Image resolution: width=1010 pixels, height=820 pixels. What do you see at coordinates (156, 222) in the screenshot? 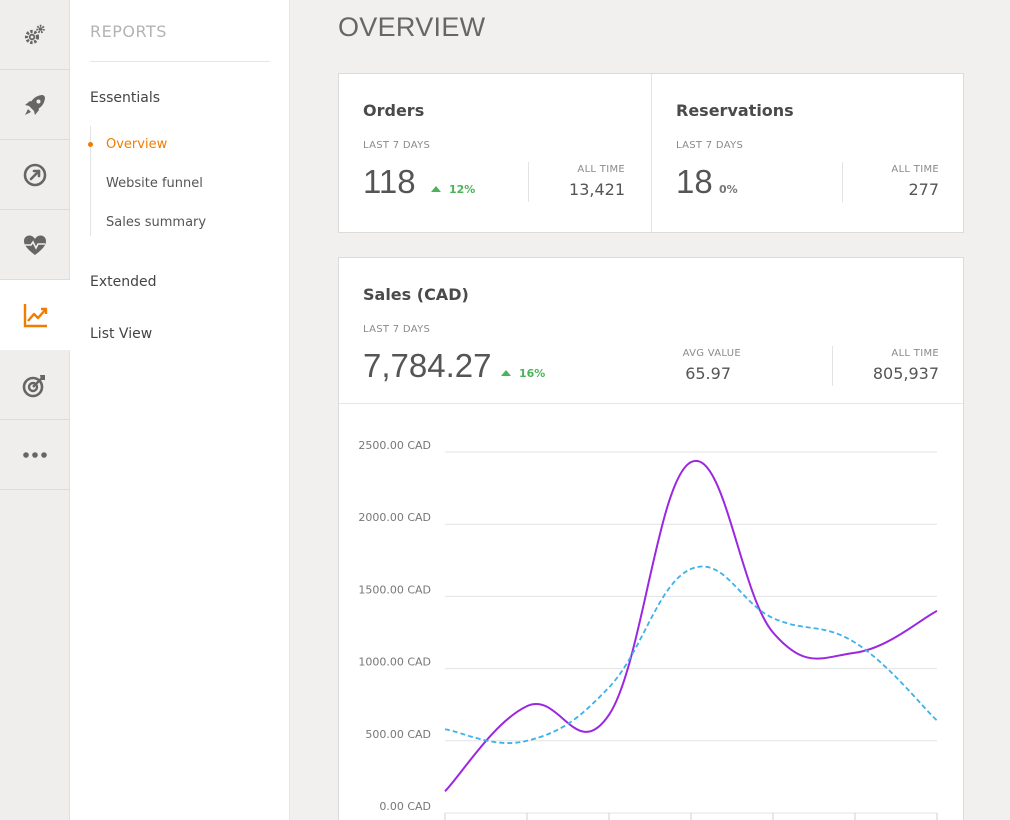
I see `menu-item-sales-summary: Sales summary` at bounding box center [156, 222].